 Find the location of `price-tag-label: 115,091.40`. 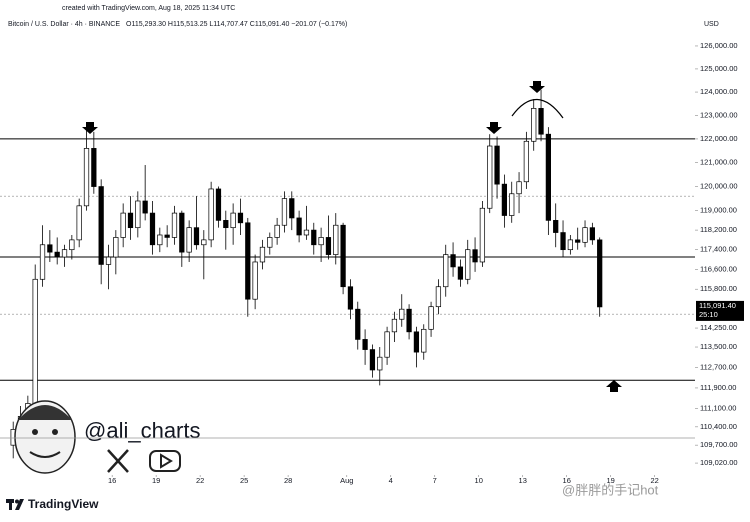

price-tag-label: 115,091.40 is located at coordinates (717, 305).